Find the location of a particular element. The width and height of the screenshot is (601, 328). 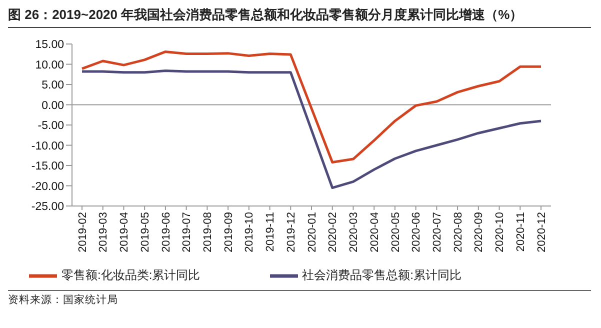

x-tick-label: 2019-07 is located at coordinates (187, 232).